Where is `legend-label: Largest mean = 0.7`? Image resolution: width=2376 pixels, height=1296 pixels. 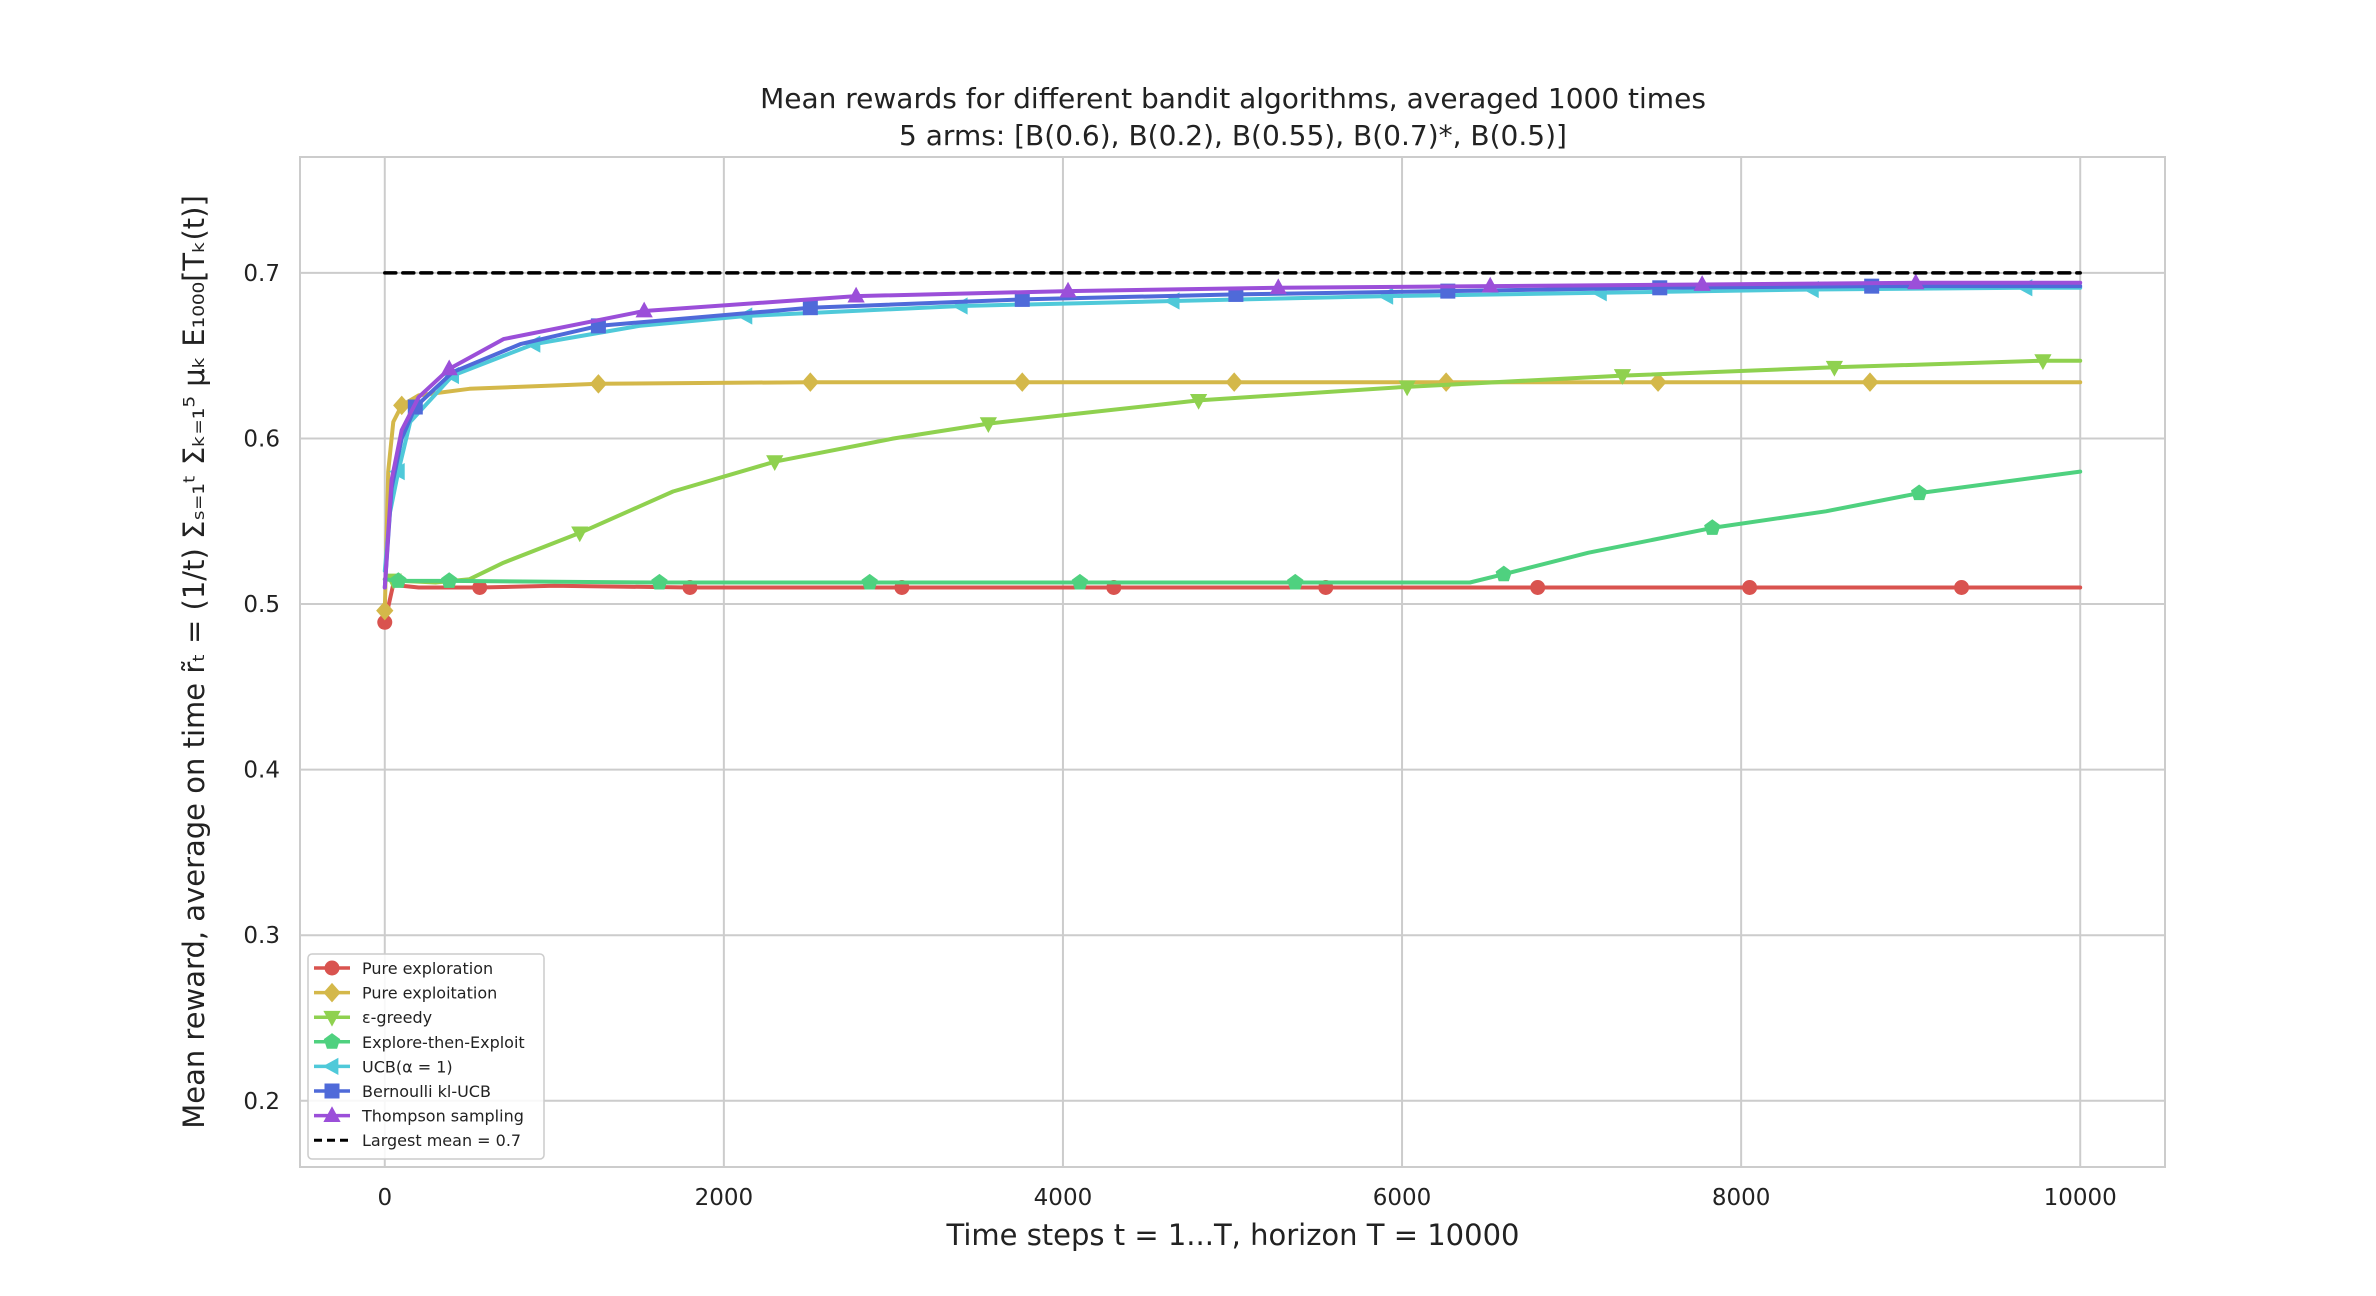
legend-label: Largest mean = 0.7 is located at coordinates (441, 1140).